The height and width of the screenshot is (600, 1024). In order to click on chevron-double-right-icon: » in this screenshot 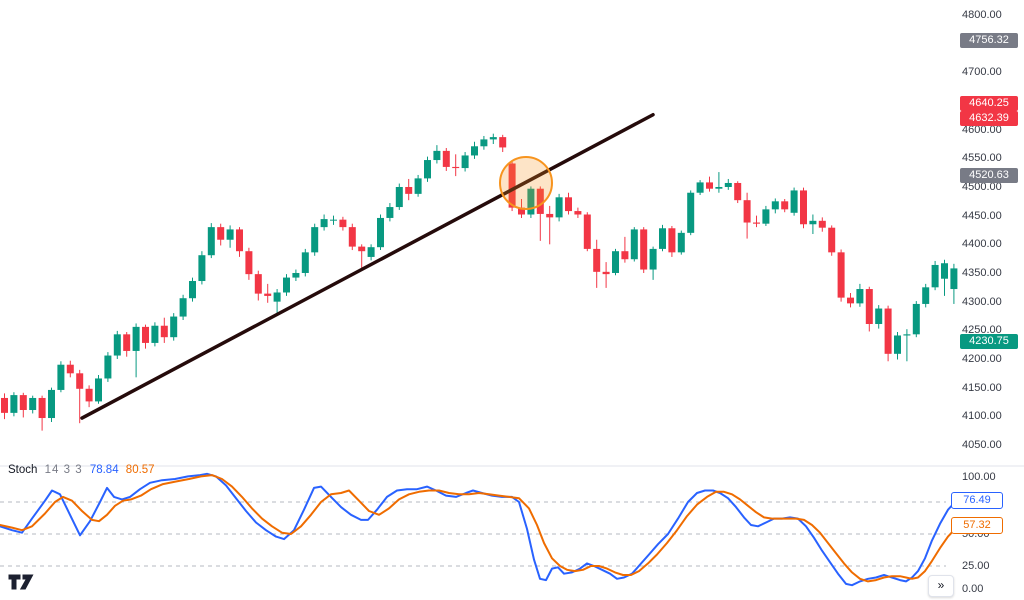, I will do `click(941, 585)`.